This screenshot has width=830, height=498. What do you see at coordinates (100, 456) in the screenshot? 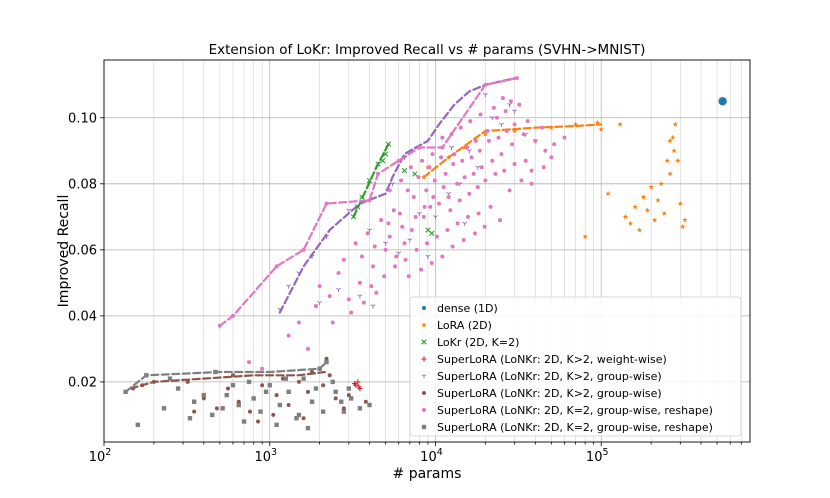
I see `x-tick-label: 102` at bounding box center [100, 456].